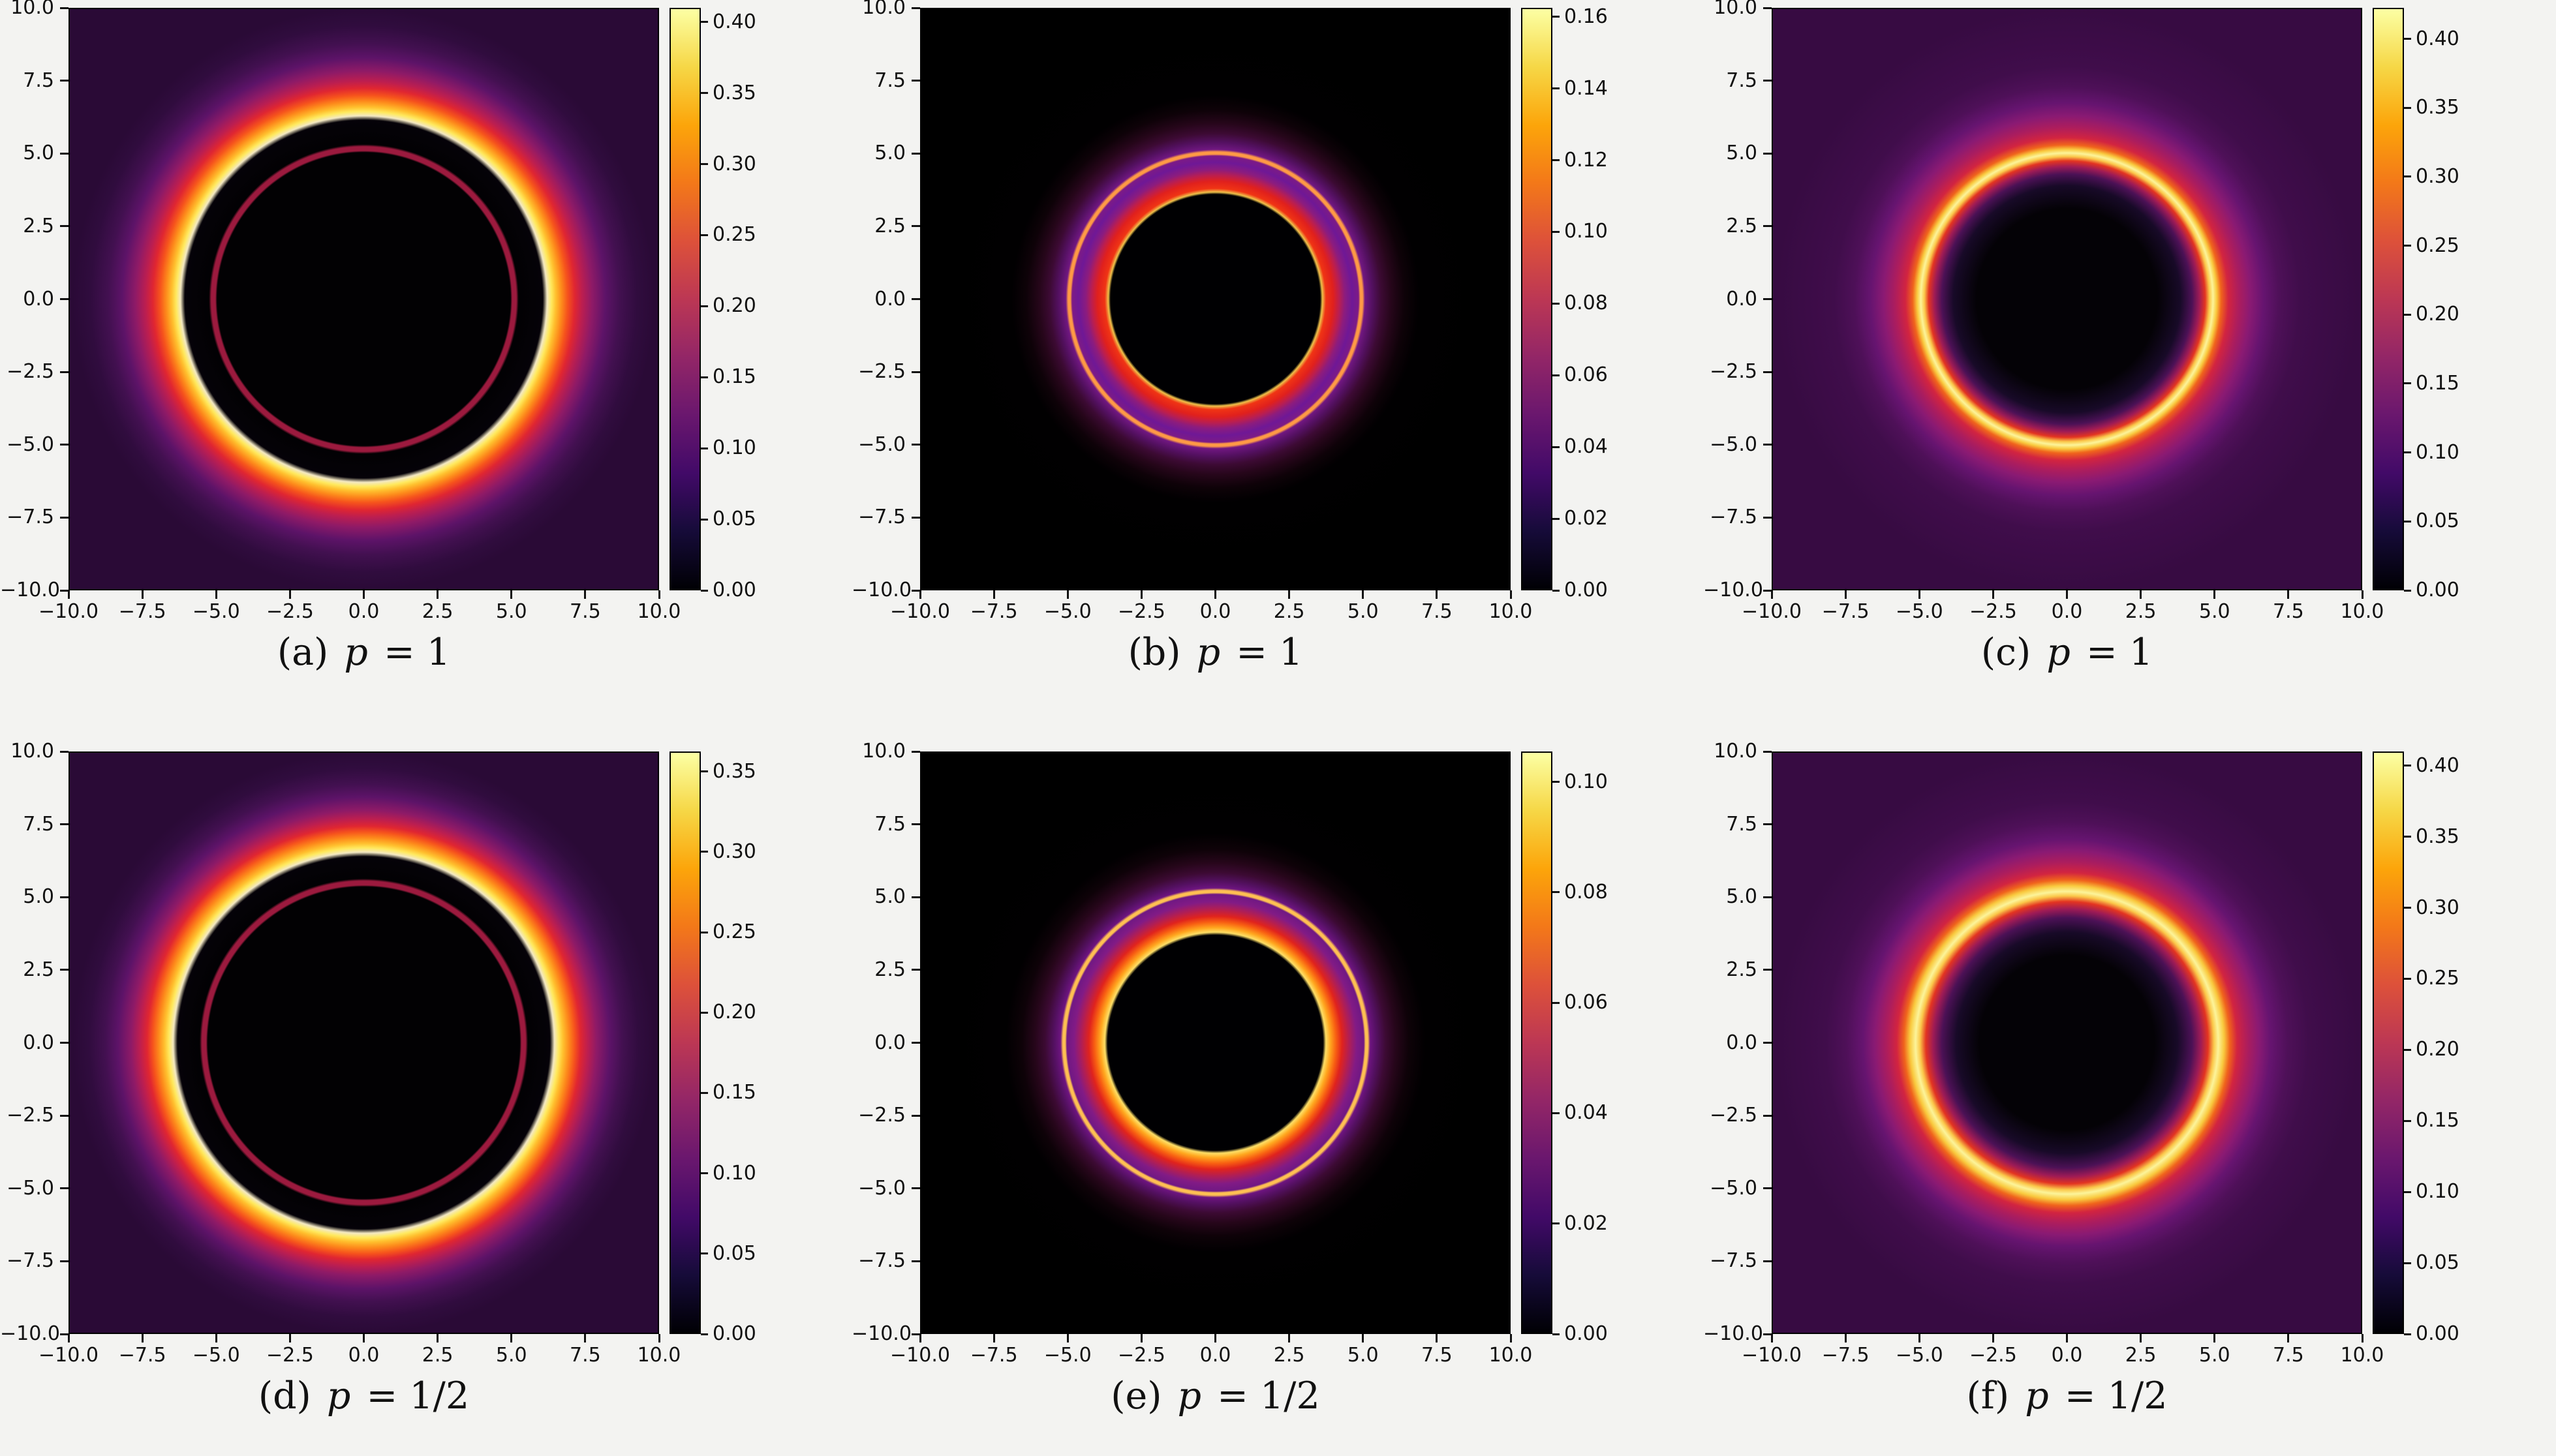 This screenshot has width=2556, height=1456. I want to click on colorbar-tick-label: 0.14, so click(1586, 88).